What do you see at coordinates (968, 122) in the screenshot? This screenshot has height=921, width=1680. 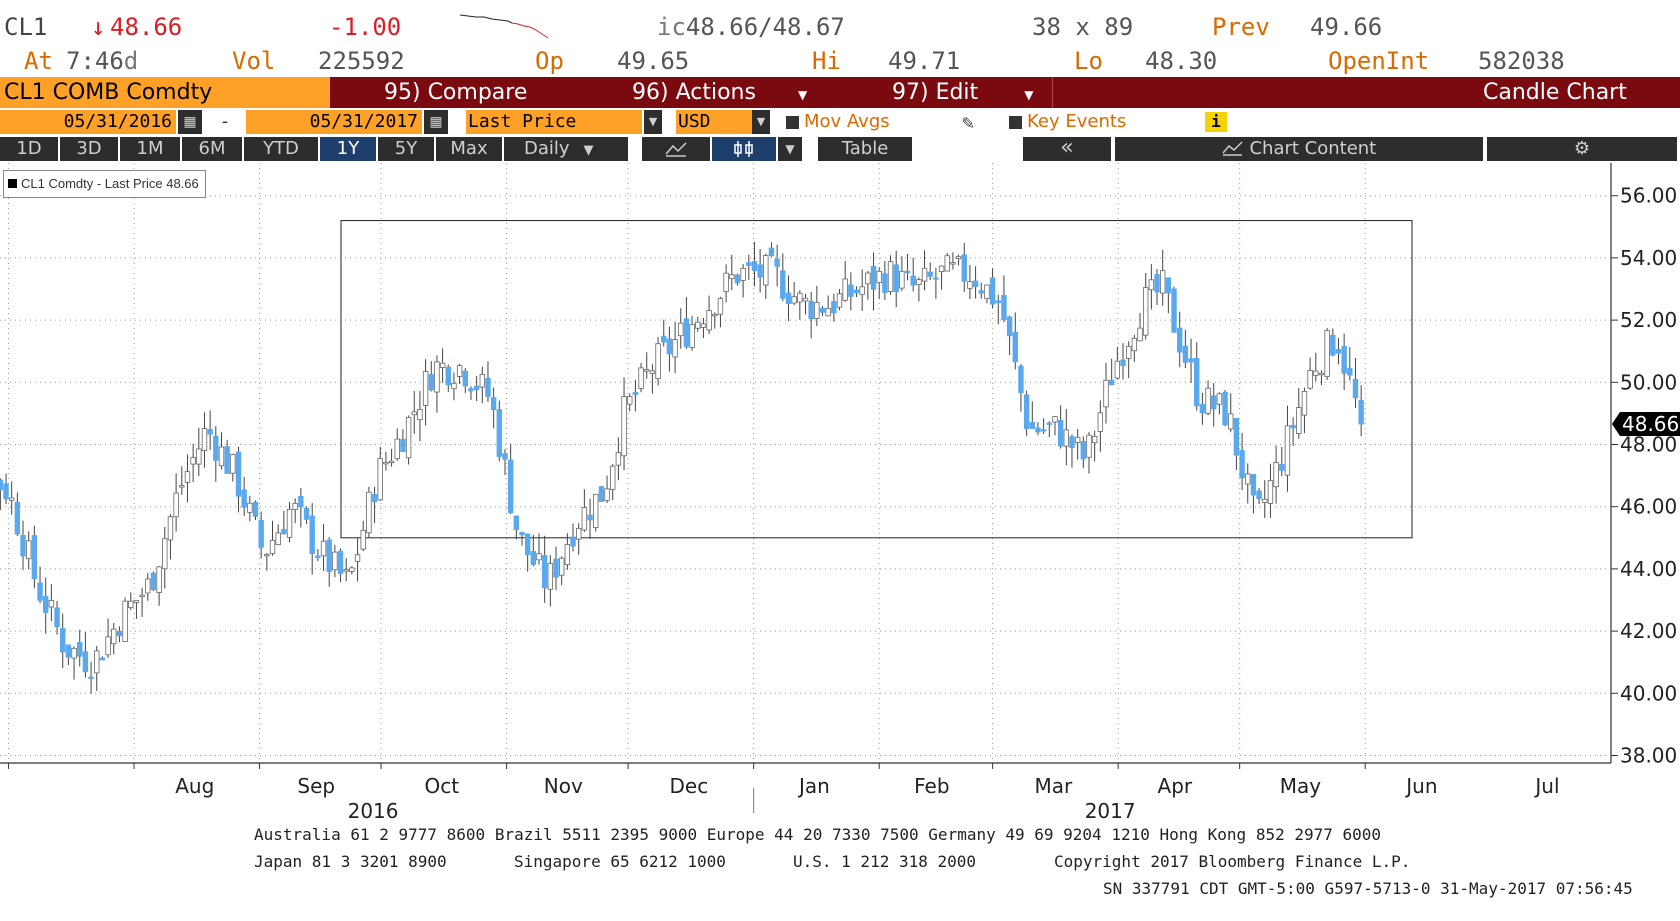 I see `pencil-icon: ✎` at bounding box center [968, 122].